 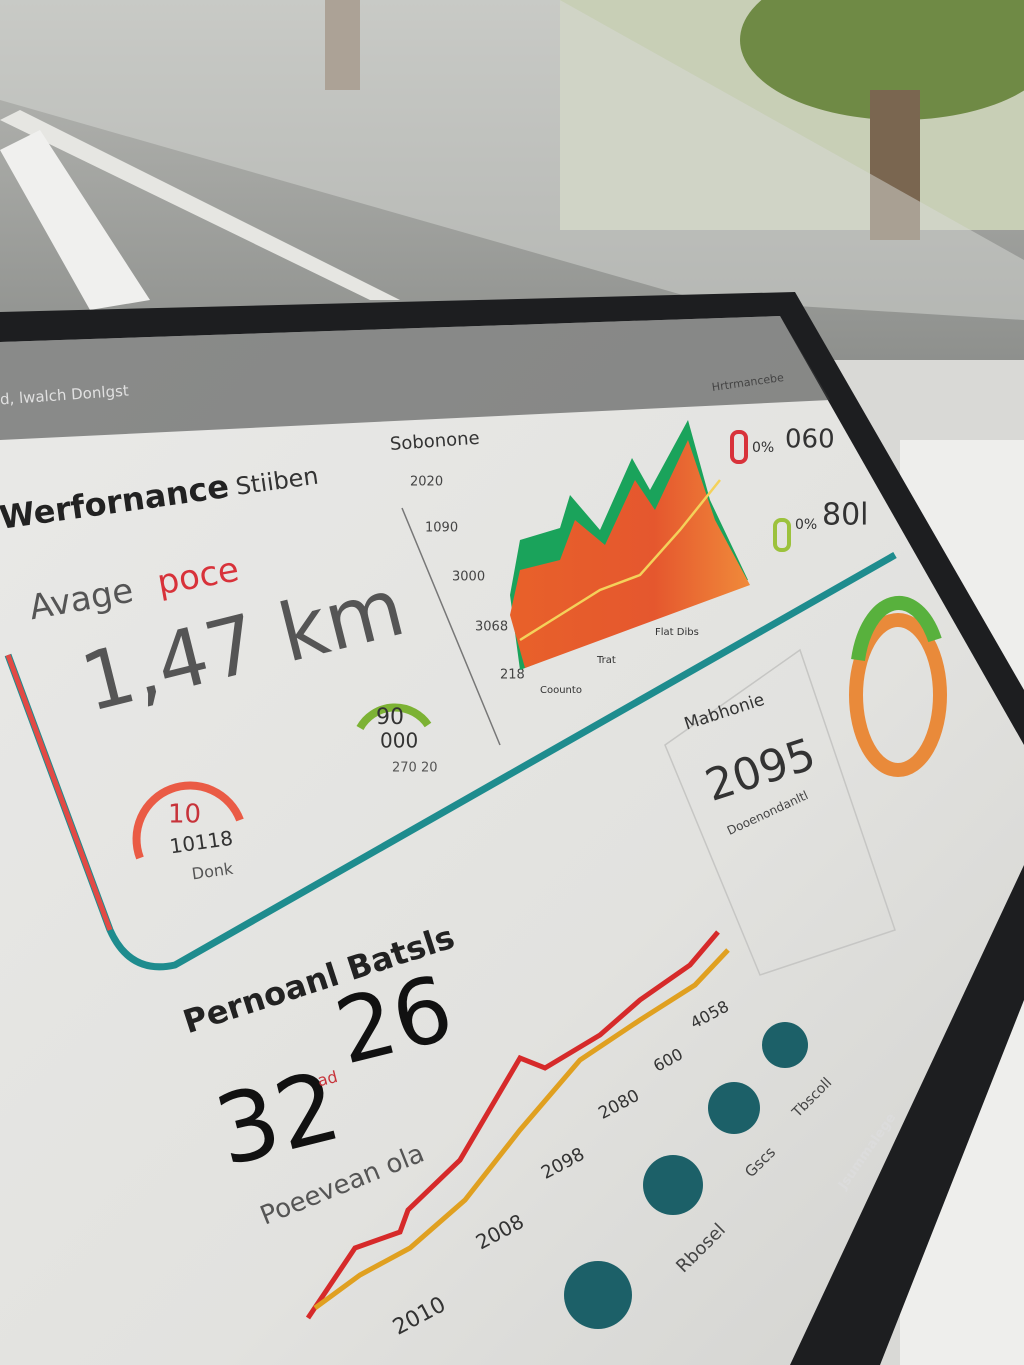 I want to click on stat: 80l, so click(x=845, y=515).